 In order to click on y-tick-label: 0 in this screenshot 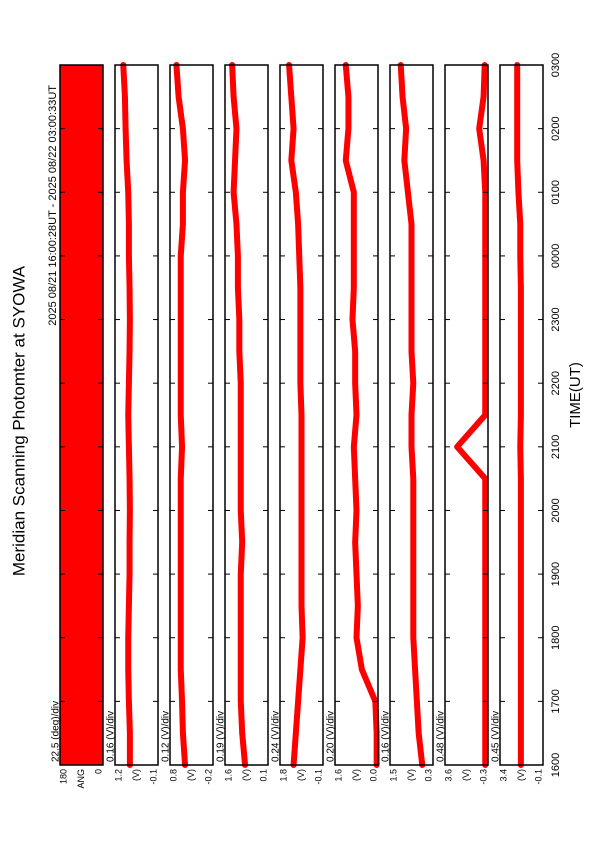, I will do `click(98, 771)`.